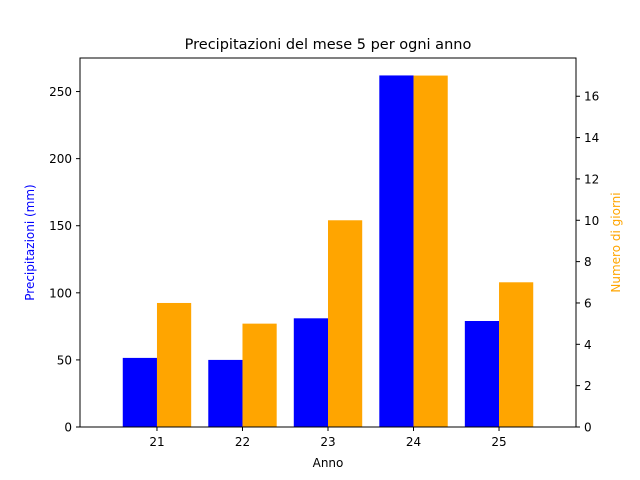 The image size is (640, 480). I want to click on y-left-tick-label: 50, so click(64, 360).